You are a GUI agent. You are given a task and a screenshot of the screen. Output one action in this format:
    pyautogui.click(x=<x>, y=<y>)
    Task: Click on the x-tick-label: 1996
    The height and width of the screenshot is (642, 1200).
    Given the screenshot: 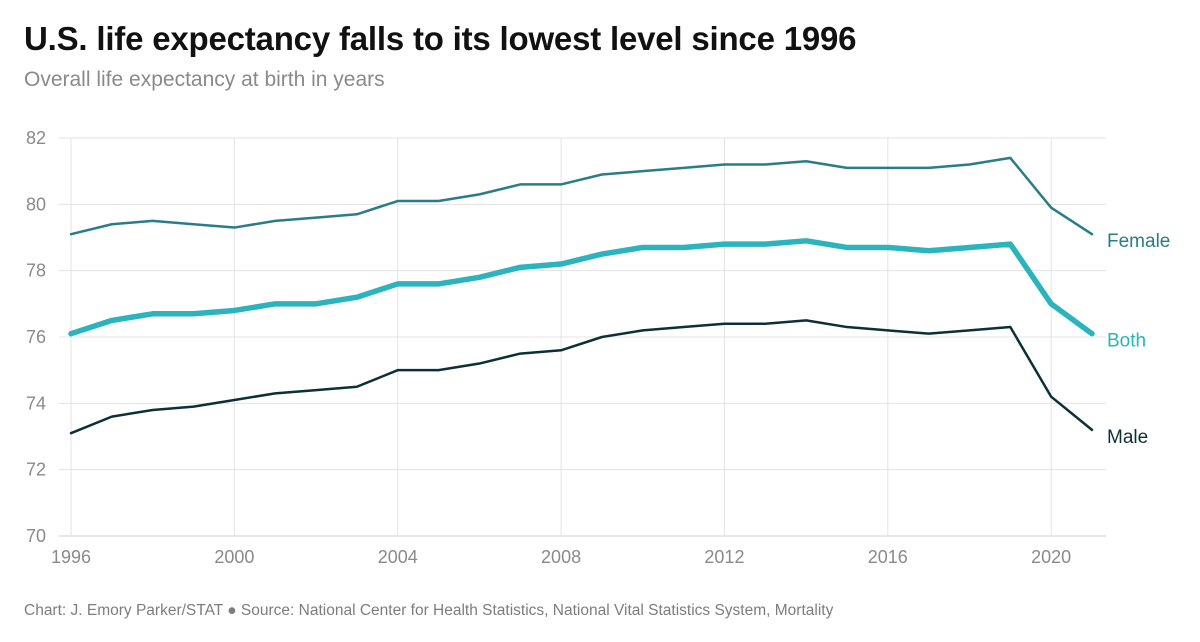 What is the action you would take?
    pyautogui.click(x=71, y=557)
    